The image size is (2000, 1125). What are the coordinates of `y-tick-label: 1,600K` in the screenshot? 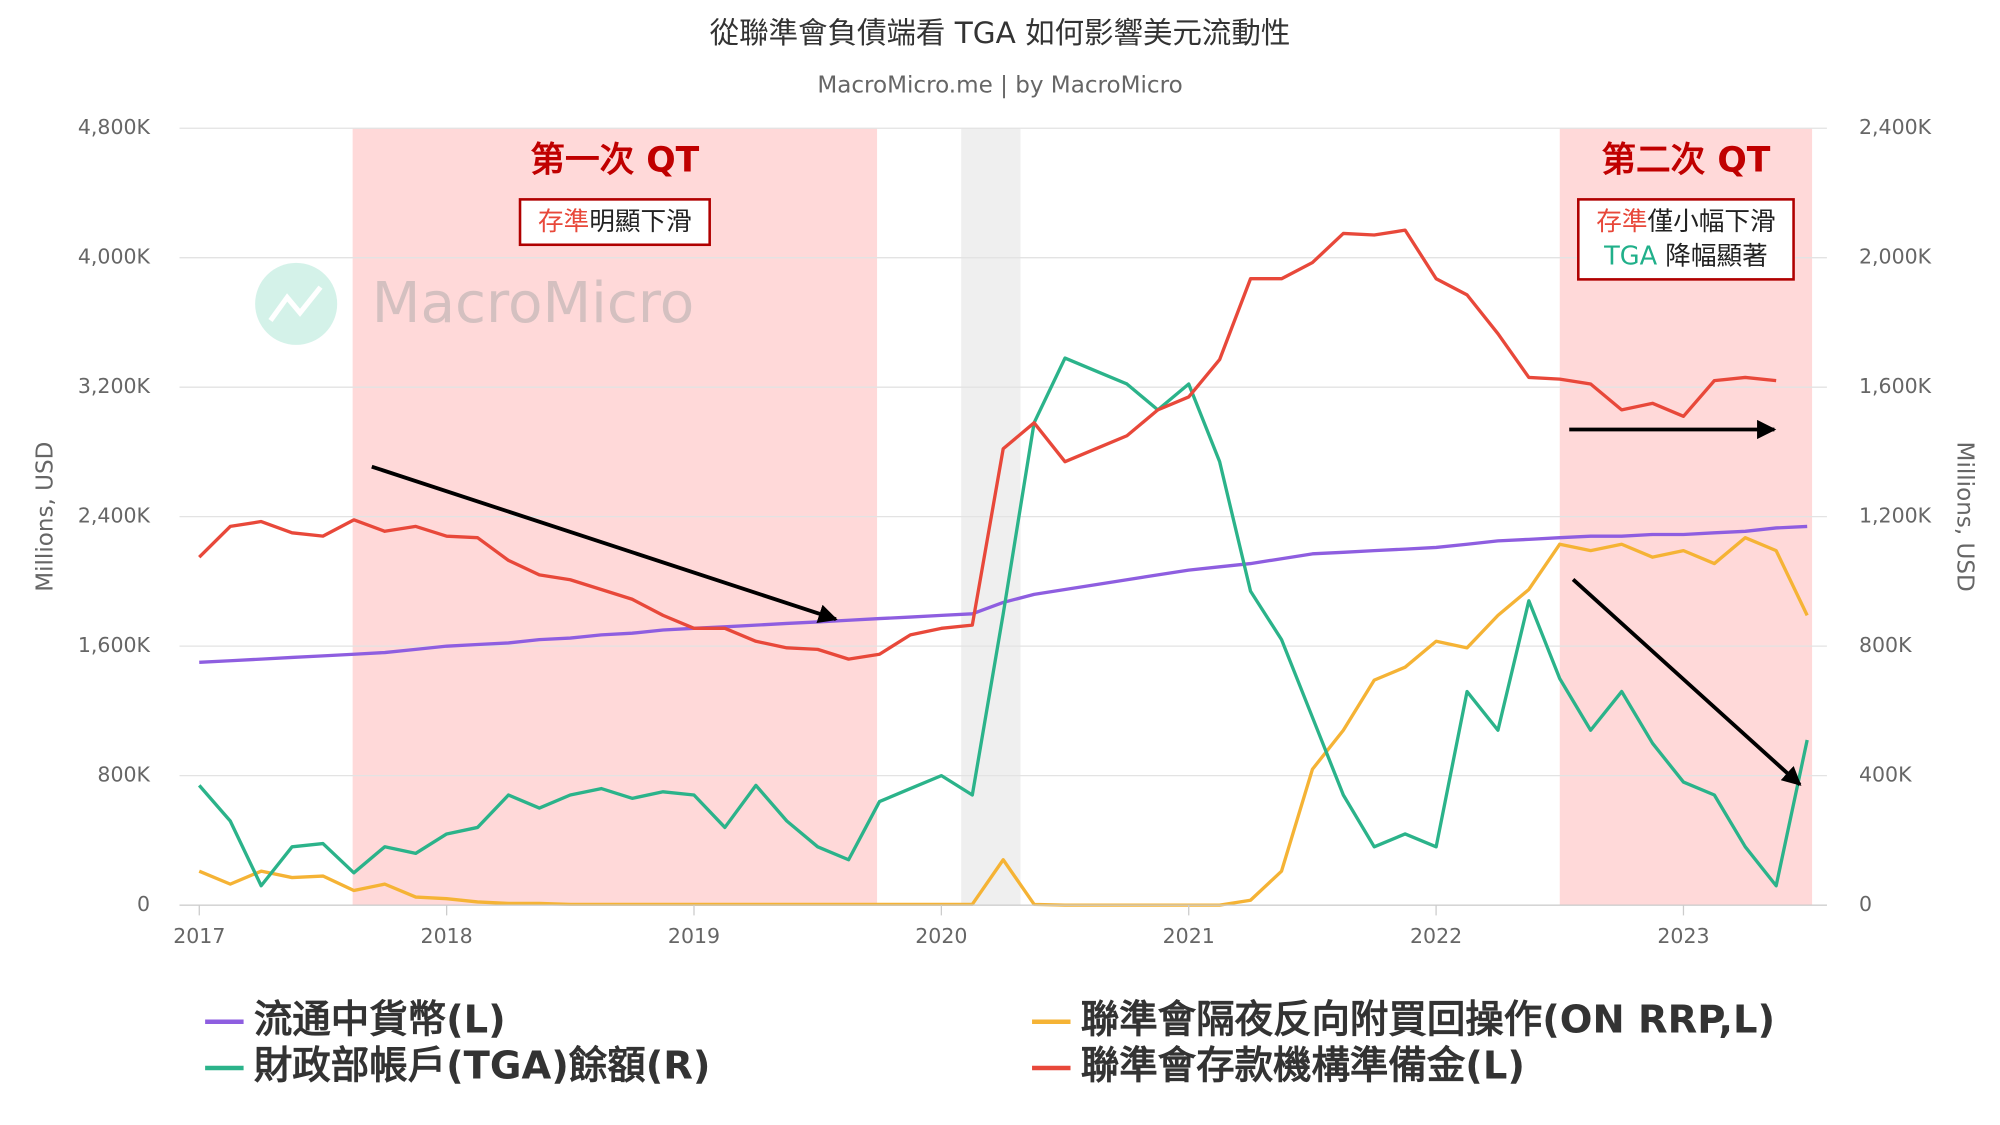 It's located at (114, 645).